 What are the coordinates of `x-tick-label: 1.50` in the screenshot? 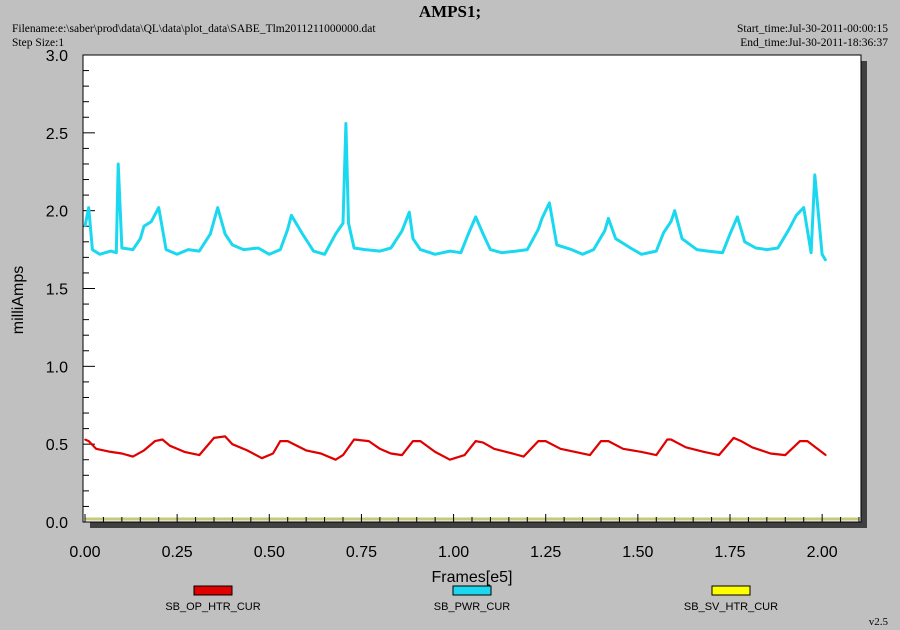 It's located at (637, 552).